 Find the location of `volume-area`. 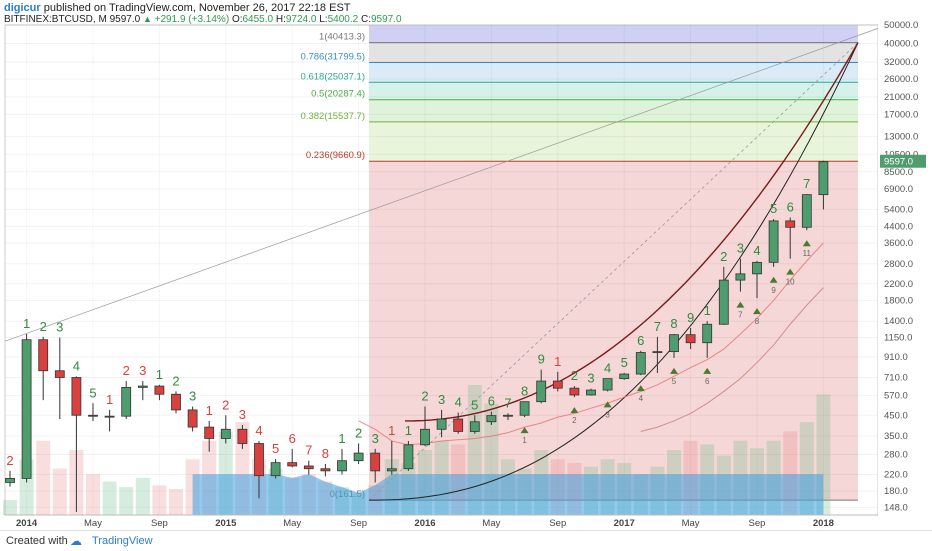

volume-area is located at coordinates (508, 494).